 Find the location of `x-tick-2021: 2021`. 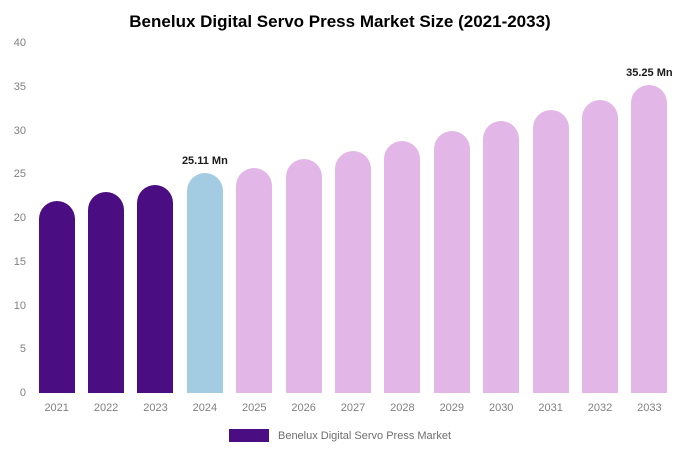

x-tick-2021: 2021 is located at coordinates (56, 408).